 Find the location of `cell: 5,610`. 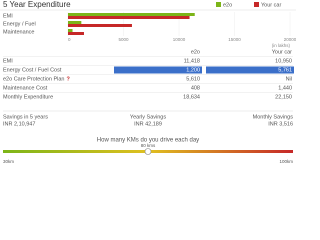

cell: 5,610 is located at coordinates (193, 79).